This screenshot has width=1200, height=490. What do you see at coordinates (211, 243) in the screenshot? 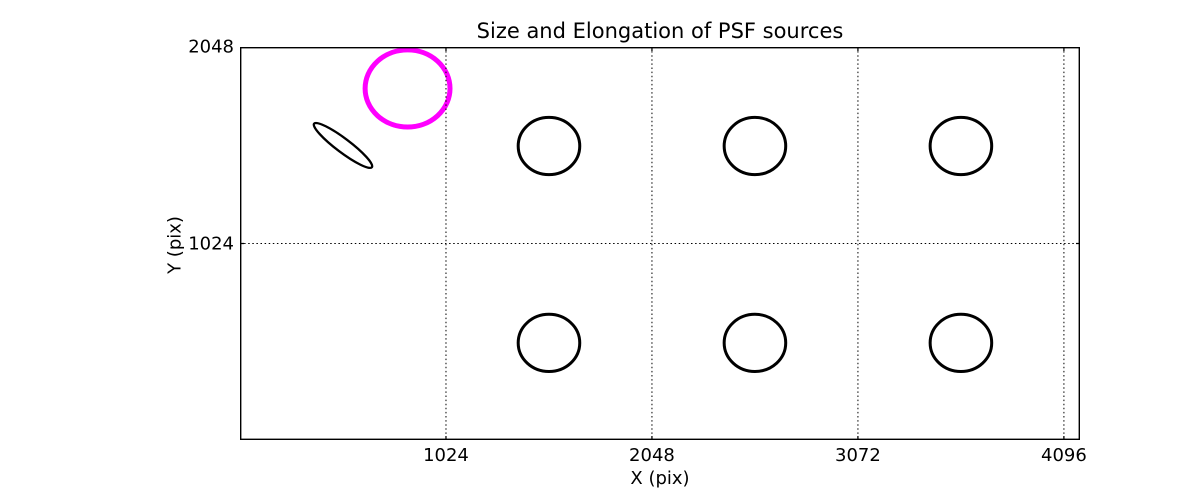
I see `y-tick-label: 1024` at bounding box center [211, 243].